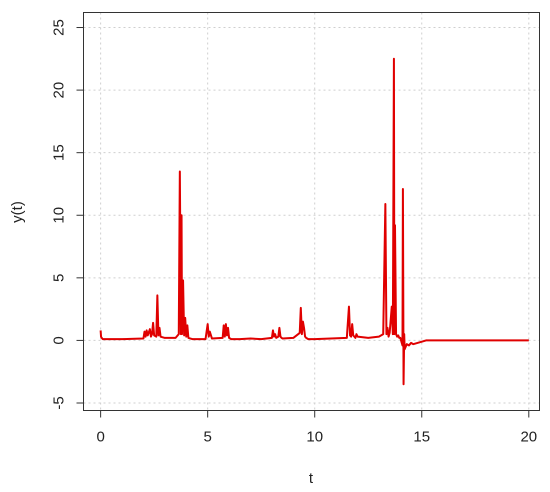 The image size is (550, 492). Describe the element at coordinates (59, 402) in the screenshot. I see `y-tick-label: -5` at that location.